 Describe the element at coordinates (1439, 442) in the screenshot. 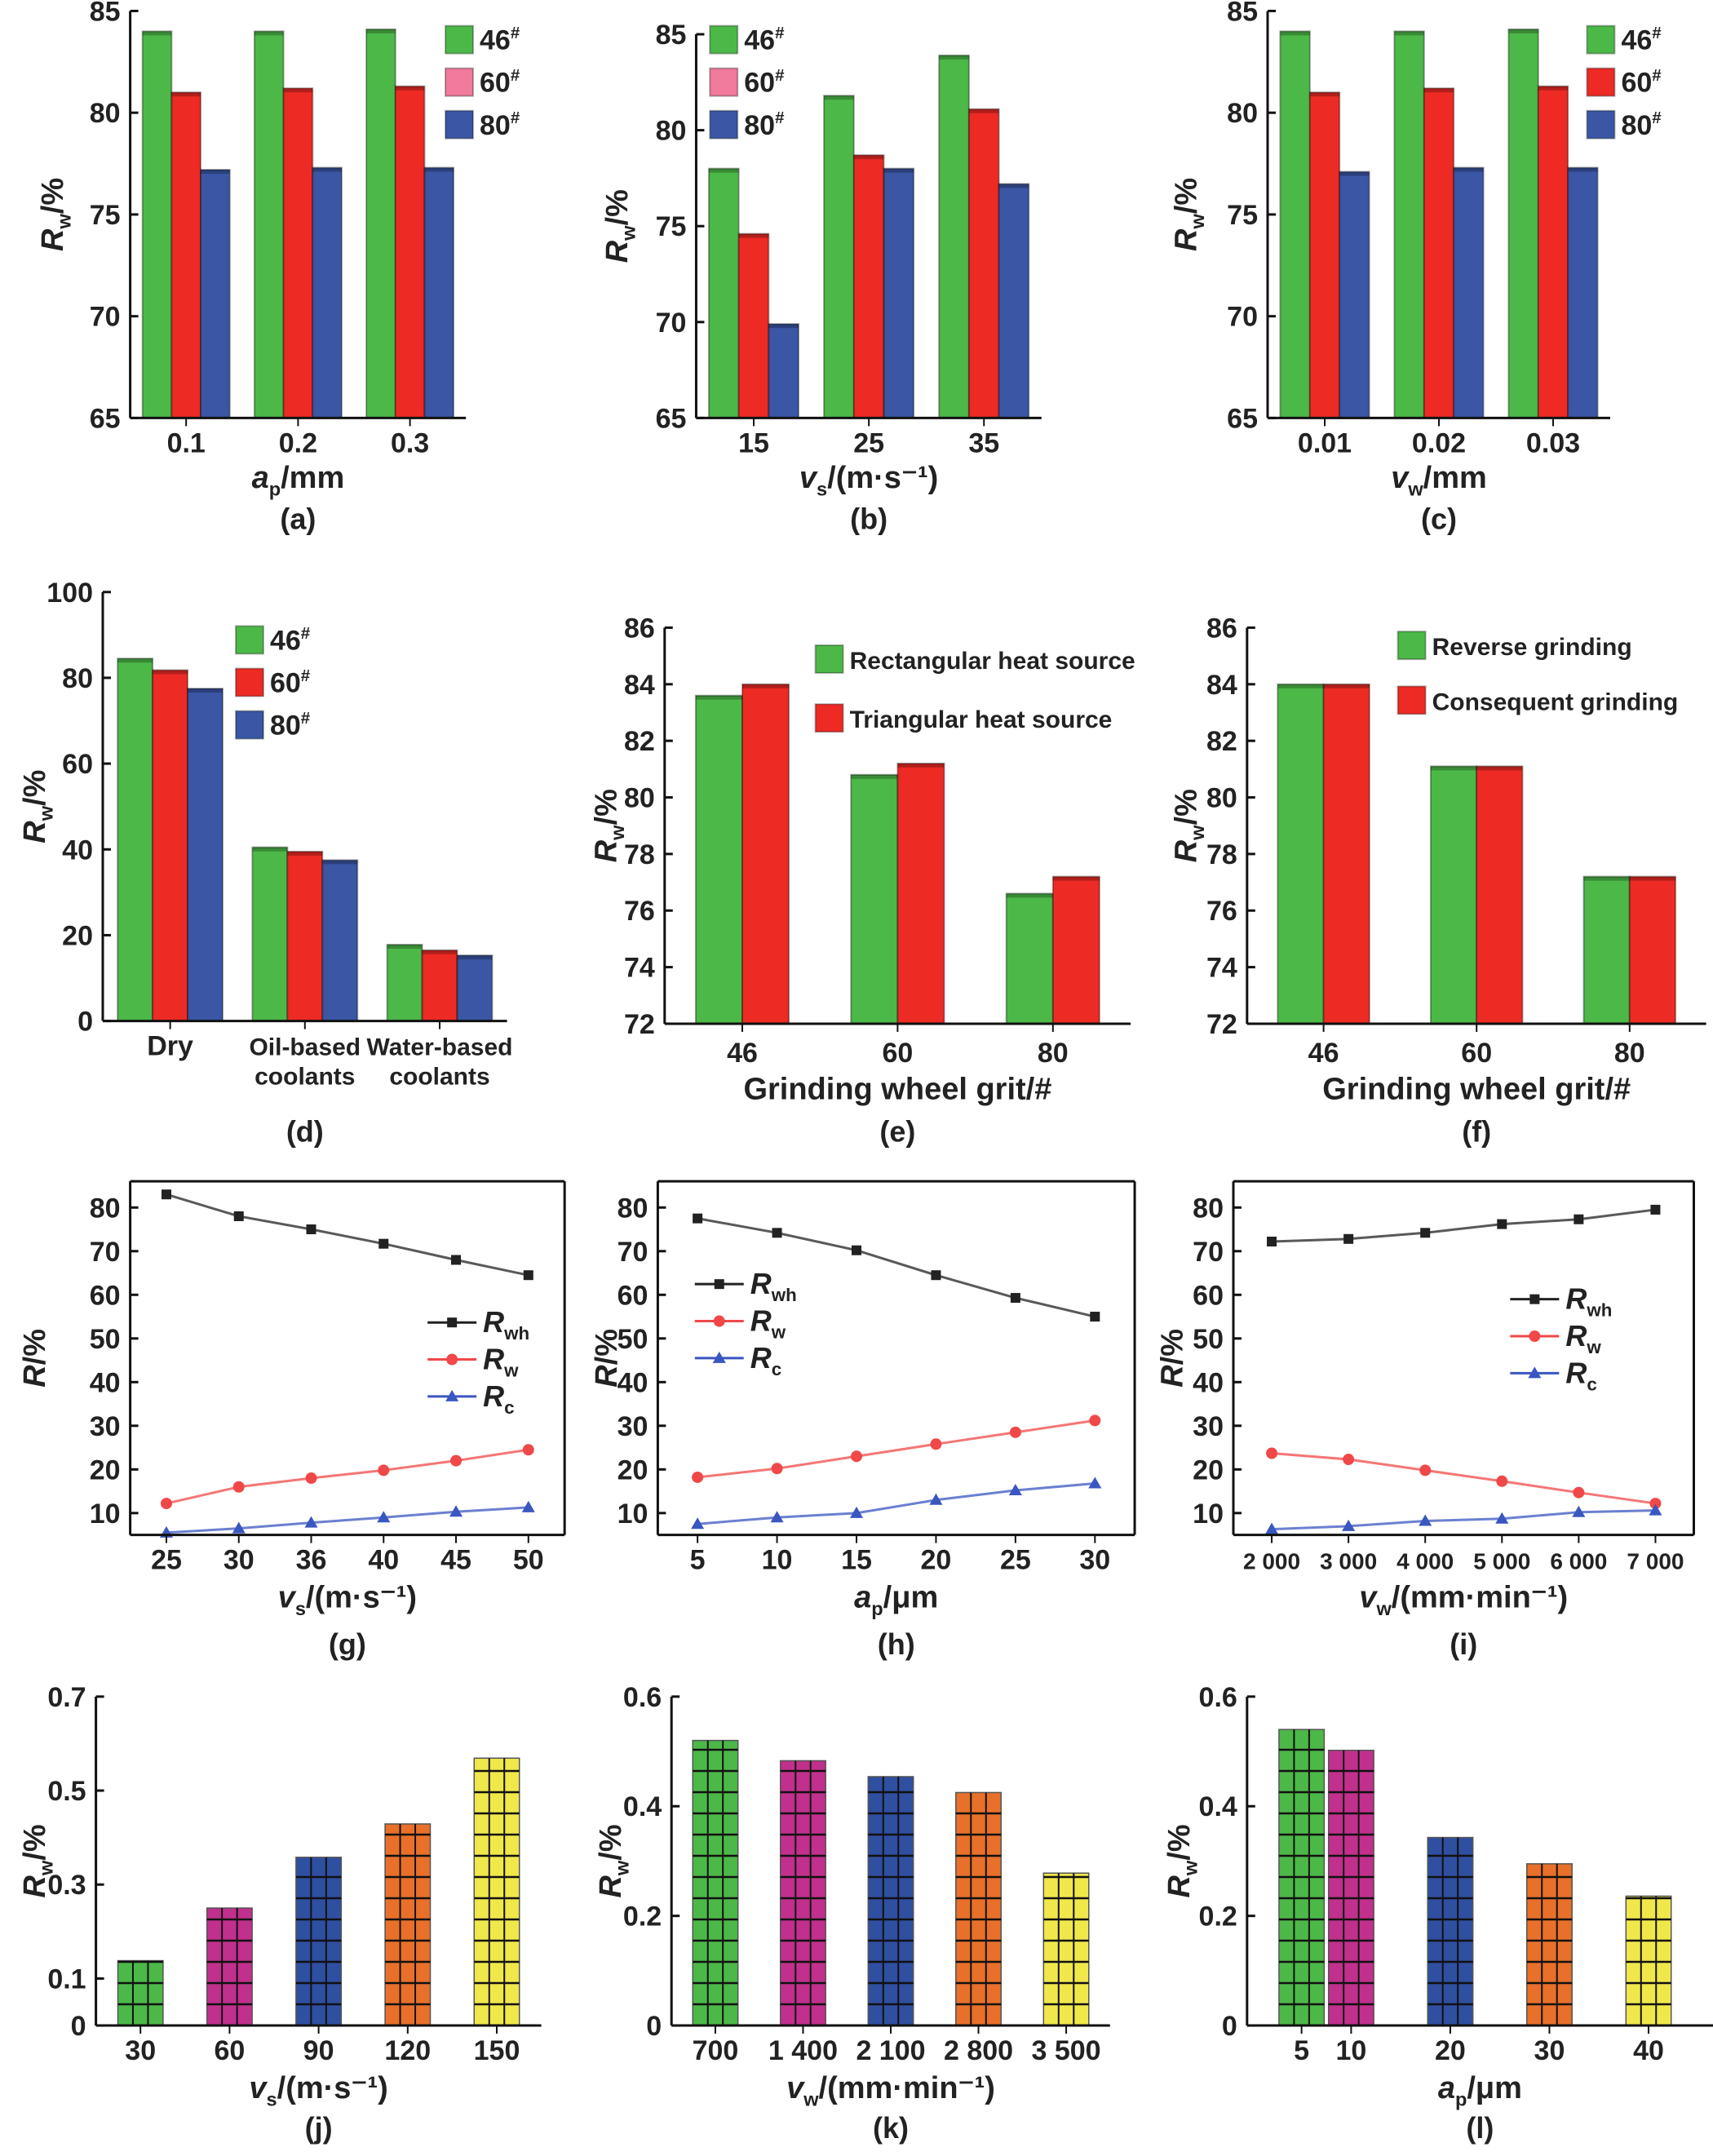

I see `x-tick-label: 0.02` at that location.